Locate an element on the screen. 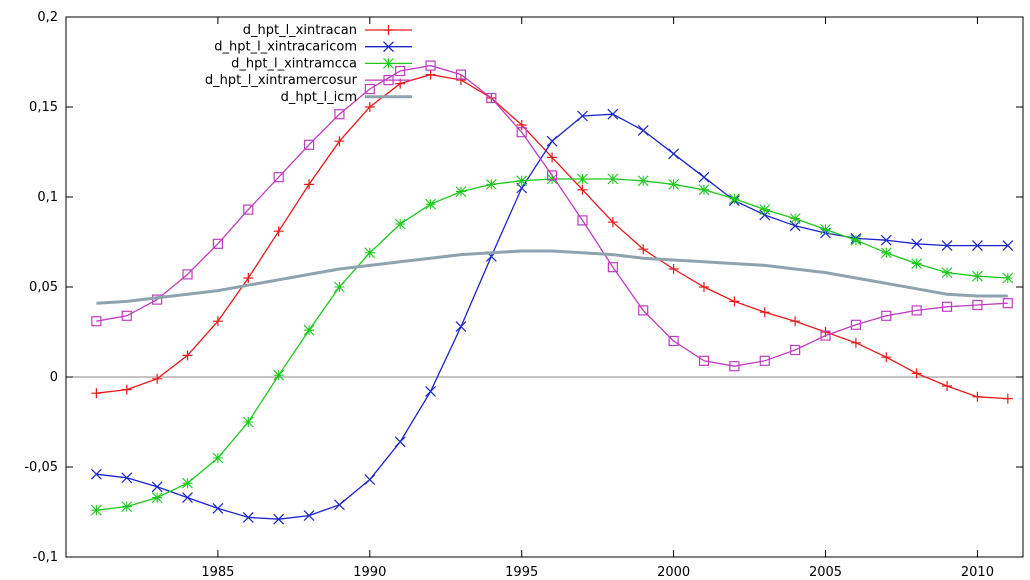 This screenshot has width=1030, height=580. legend-label: d_hpt_l_xintracan is located at coordinates (300, 30).